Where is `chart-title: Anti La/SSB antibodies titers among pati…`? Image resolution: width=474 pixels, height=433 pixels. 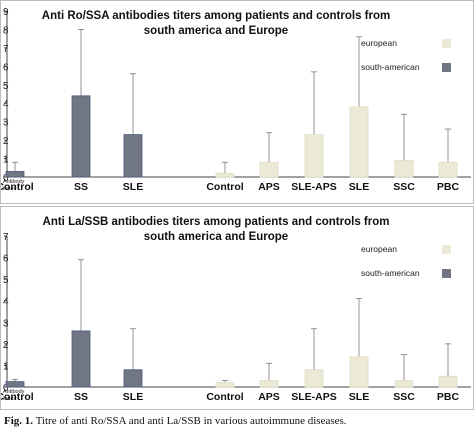 chart-title: Anti La/SSB antibodies titers among pati… is located at coordinates (216, 229).